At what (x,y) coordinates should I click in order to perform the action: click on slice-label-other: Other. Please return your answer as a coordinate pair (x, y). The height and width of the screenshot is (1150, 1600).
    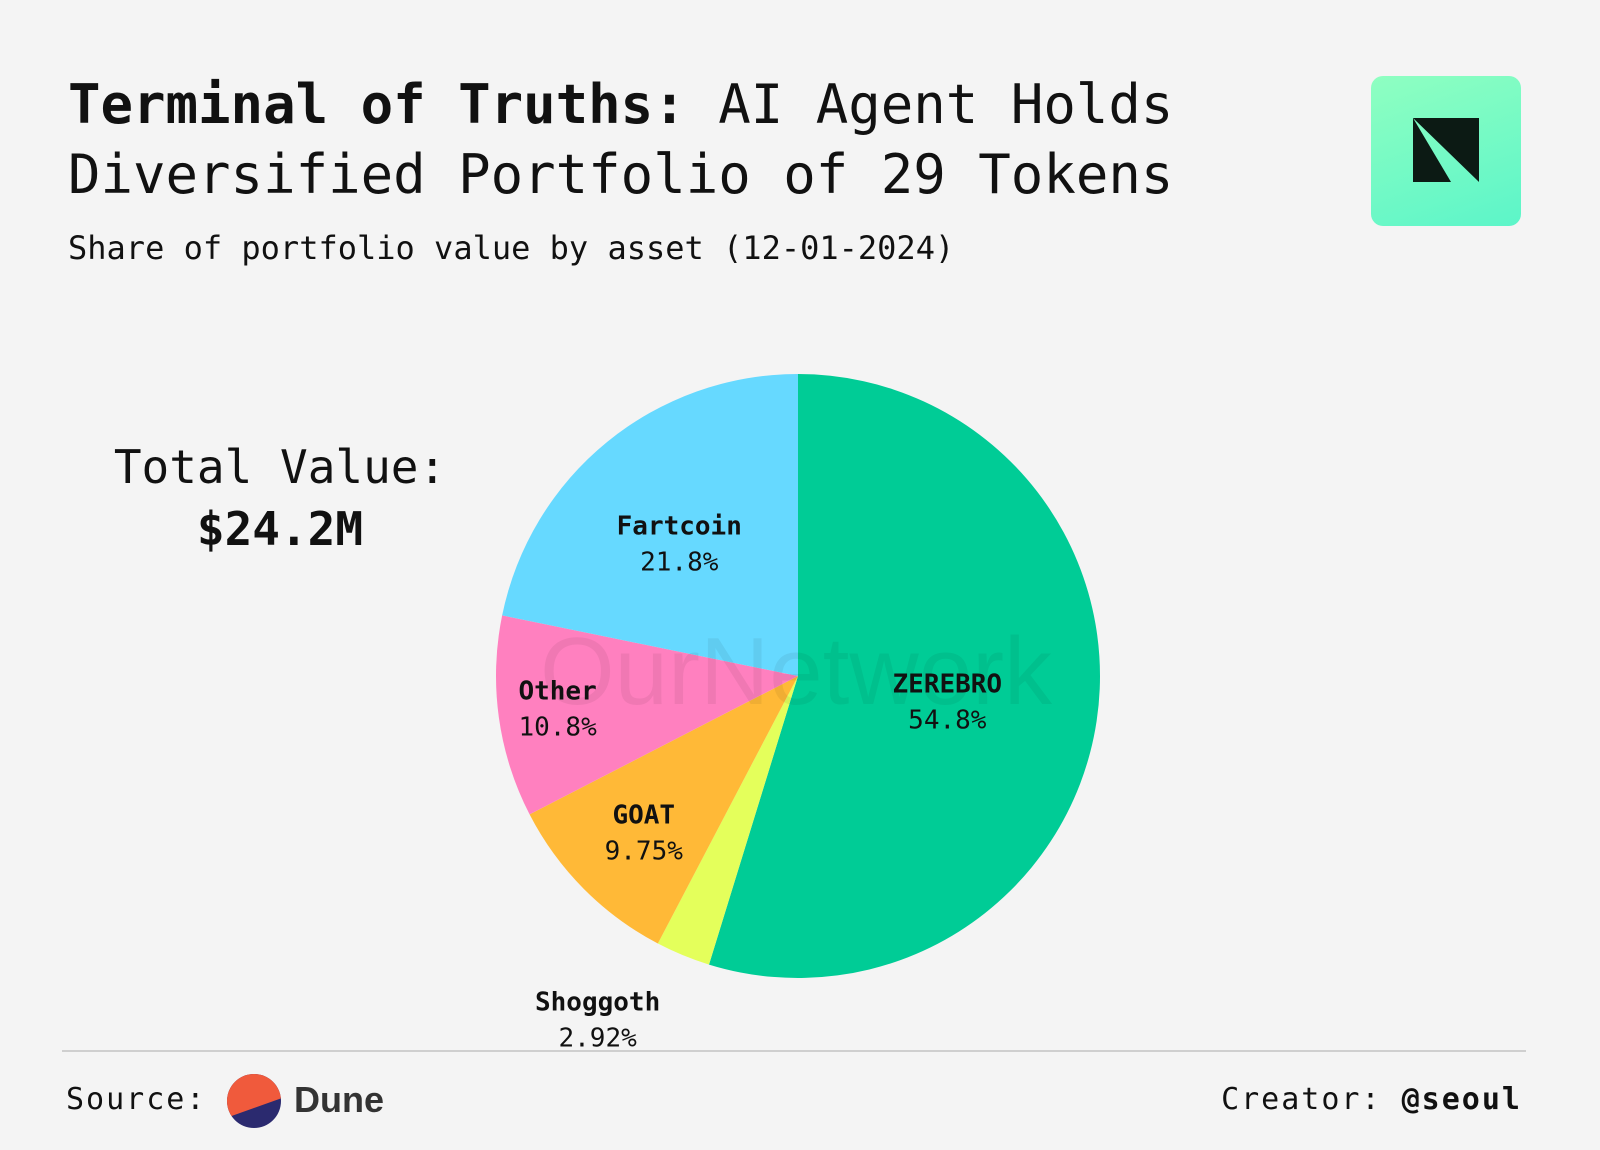
    Looking at the image, I should click on (557, 692).